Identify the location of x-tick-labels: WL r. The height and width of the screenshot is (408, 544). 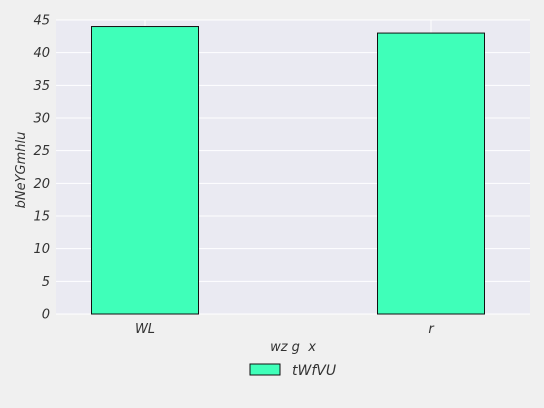
(285, 329).